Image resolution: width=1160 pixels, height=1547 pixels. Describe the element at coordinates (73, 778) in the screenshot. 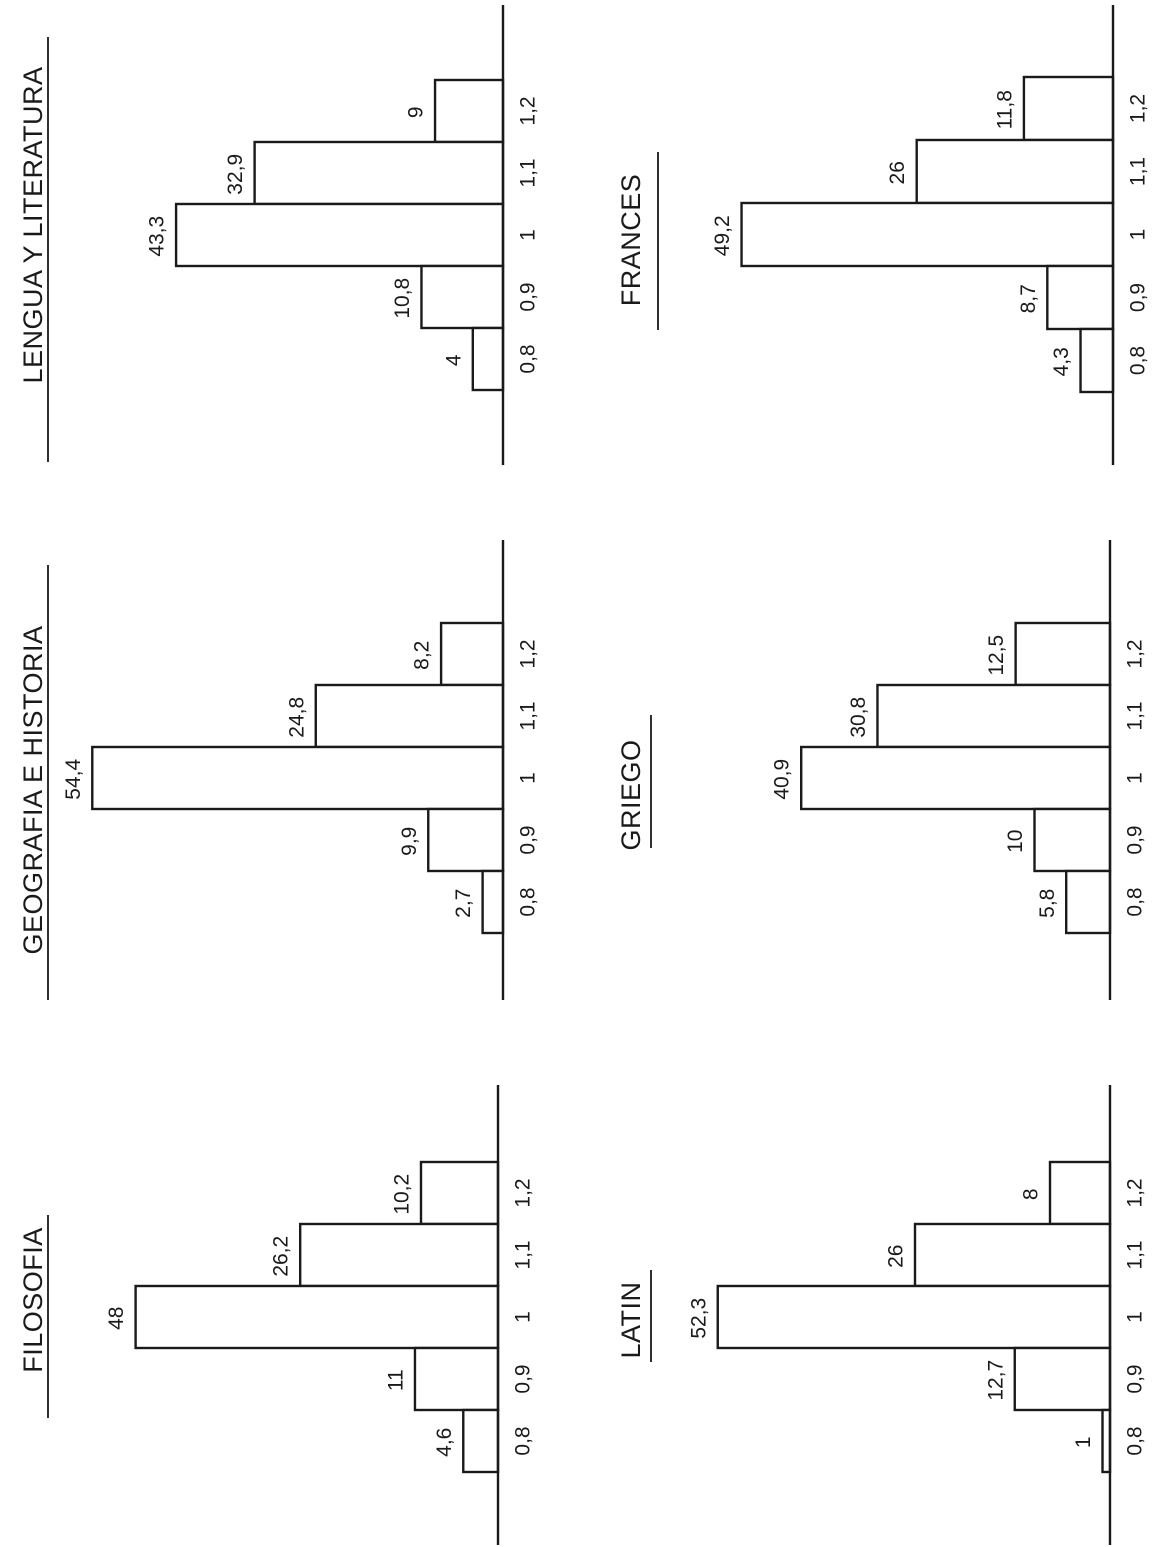

I see `value-label: 54,4` at that location.